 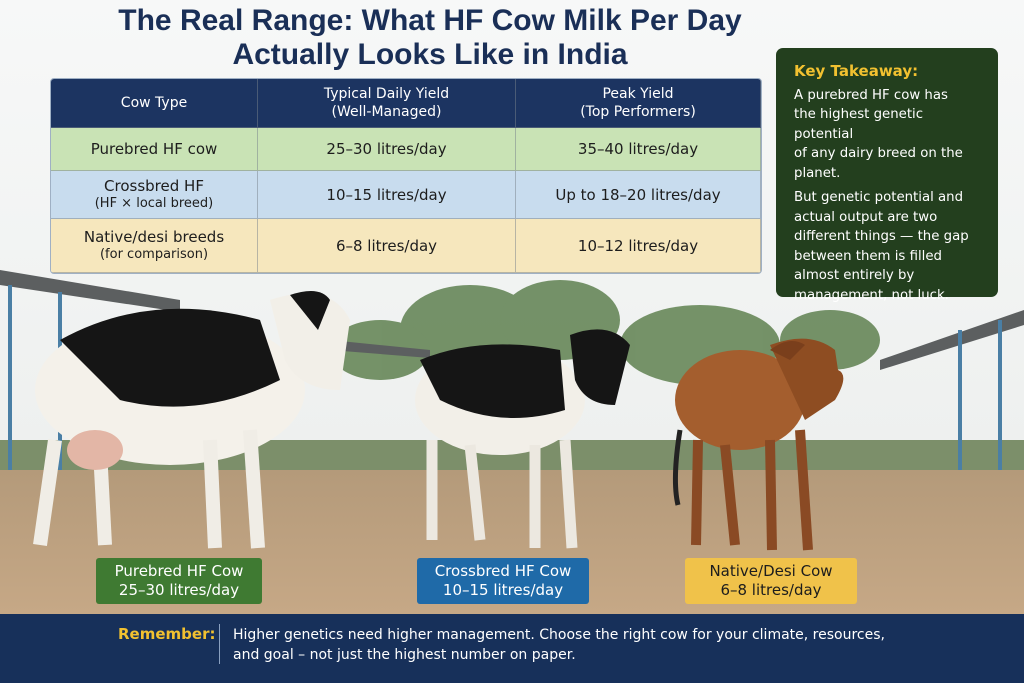 I want to click on cow-label: Native/Desi Cow 6–8 litres/day, so click(x=771, y=581).